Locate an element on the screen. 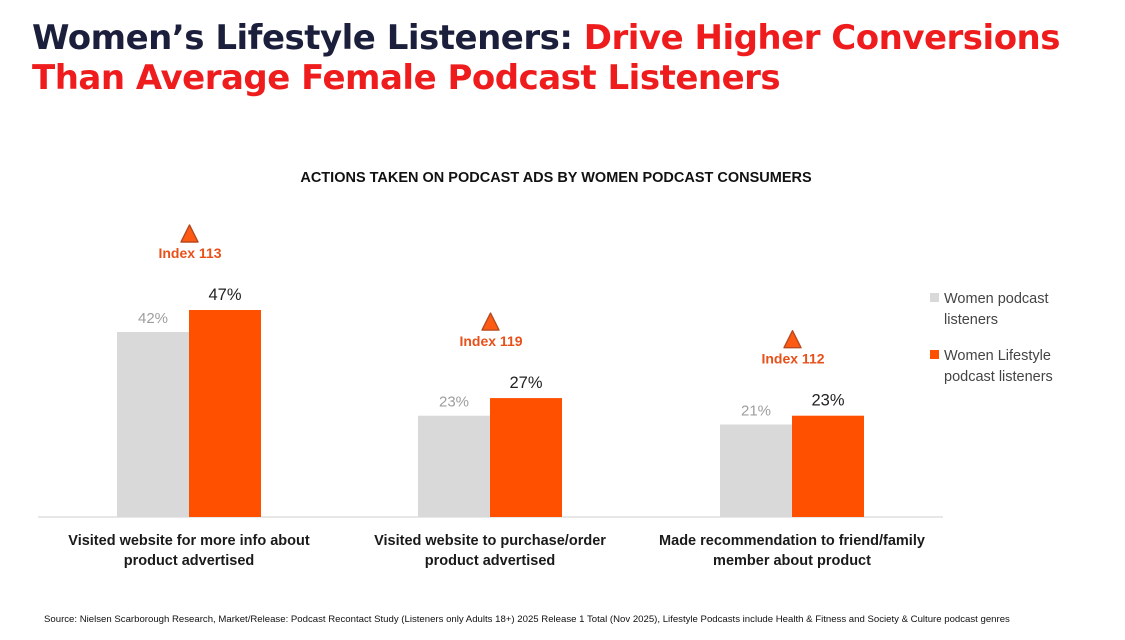 The height and width of the screenshot is (640, 1125). data-label-women-podcast: 21% is located at coordinates (756, 411).